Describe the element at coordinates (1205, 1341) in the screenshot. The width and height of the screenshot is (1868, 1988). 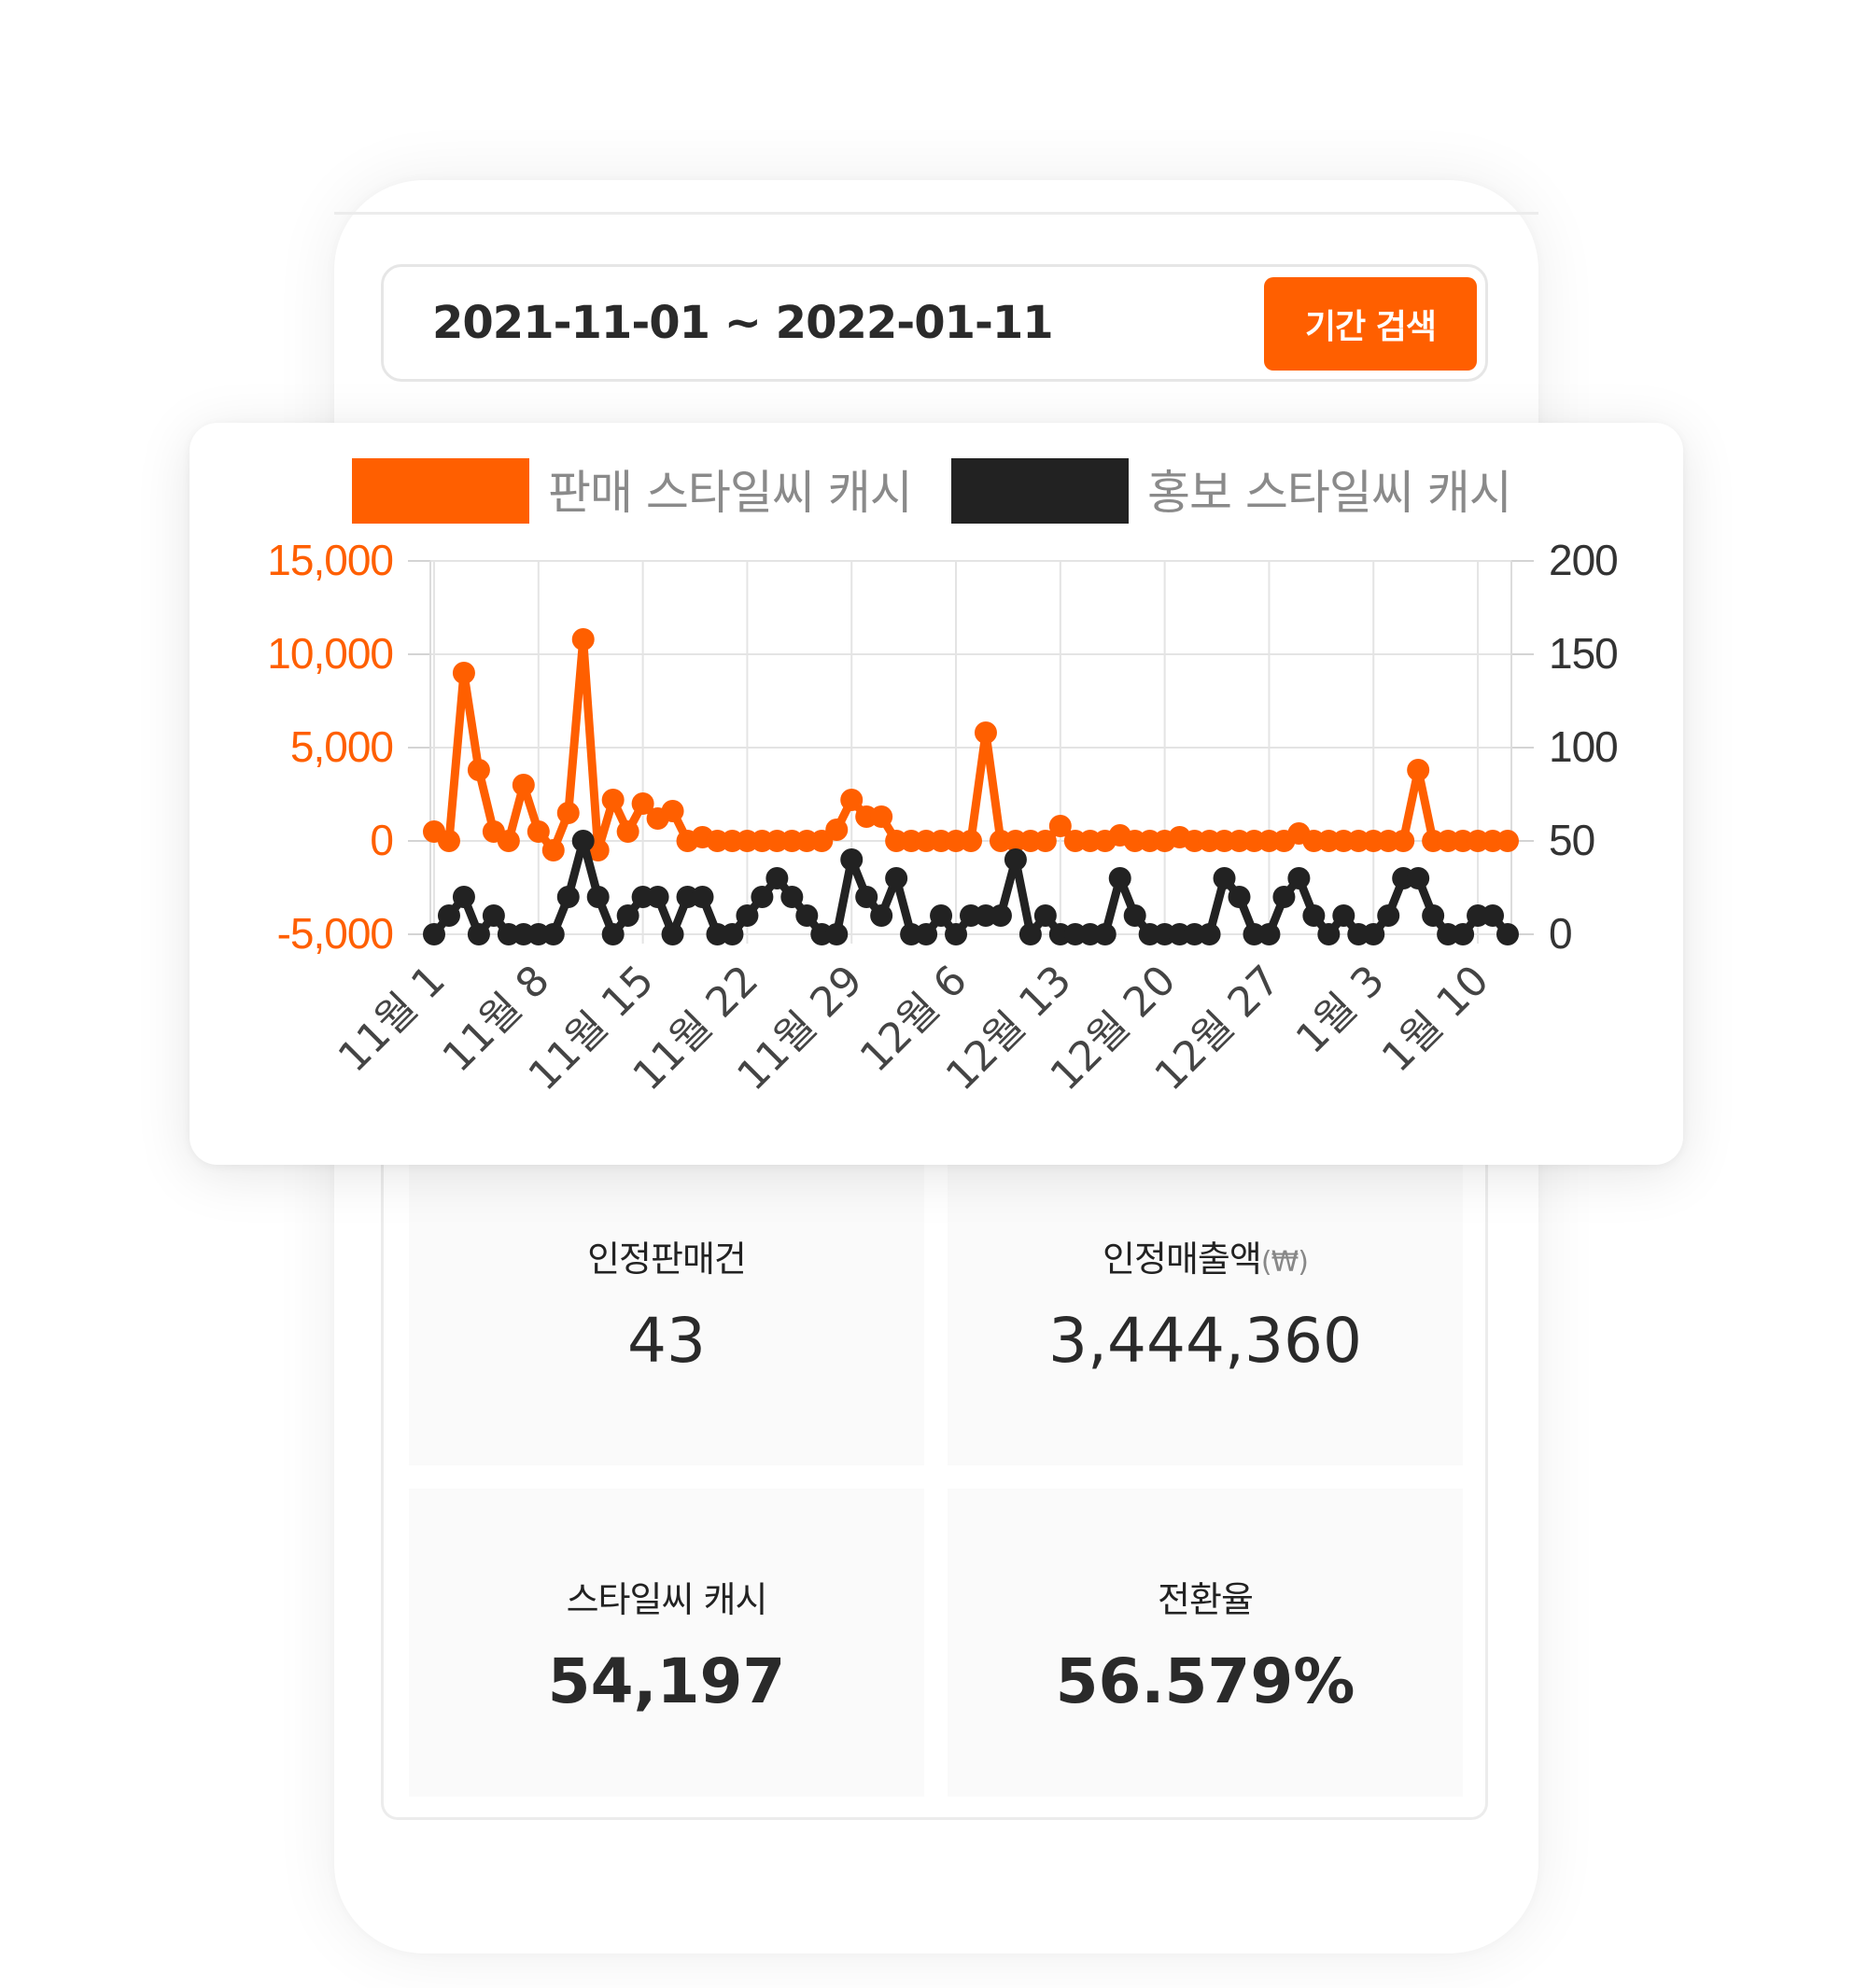
I see `stat-value: 3,444,360` at that location.